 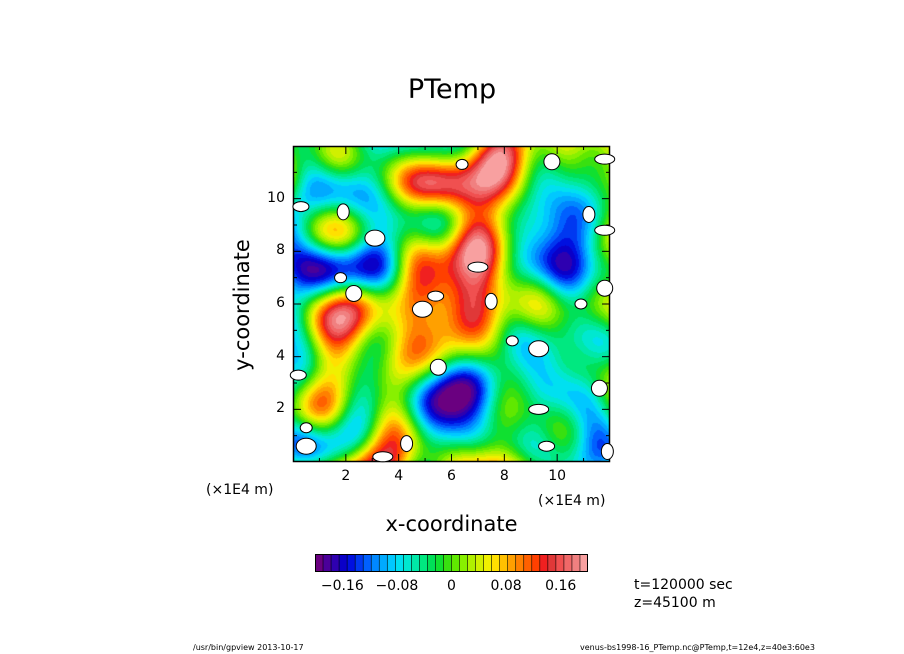 I want to click on colorbar, so click(x=451, y=563).